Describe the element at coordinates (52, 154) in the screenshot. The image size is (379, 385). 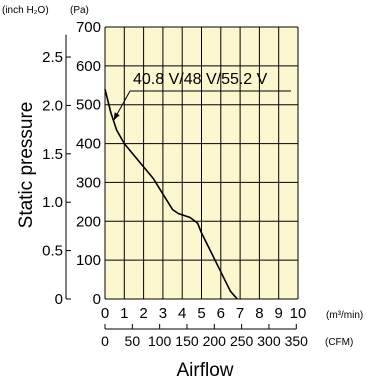
I see `y-tick-label-inch: 1.5` at that location.